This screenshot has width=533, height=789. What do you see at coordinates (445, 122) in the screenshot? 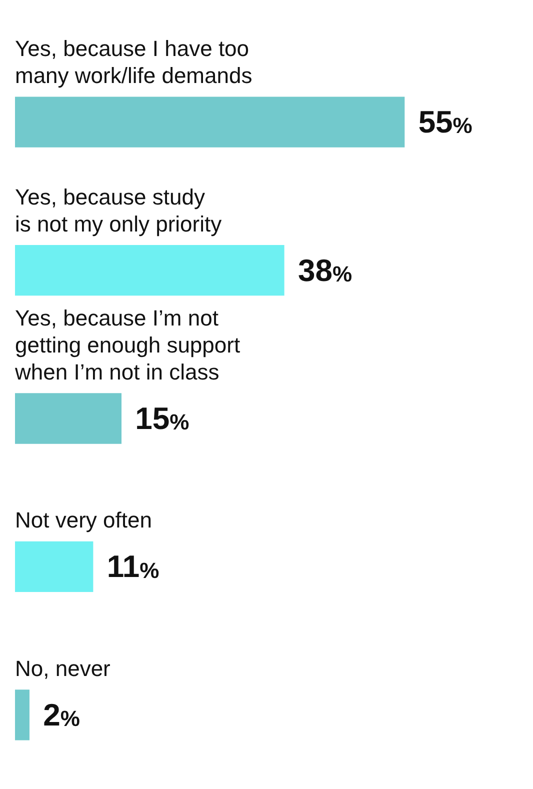
I see `data-label: 55%` at bounding box center [445, 122].